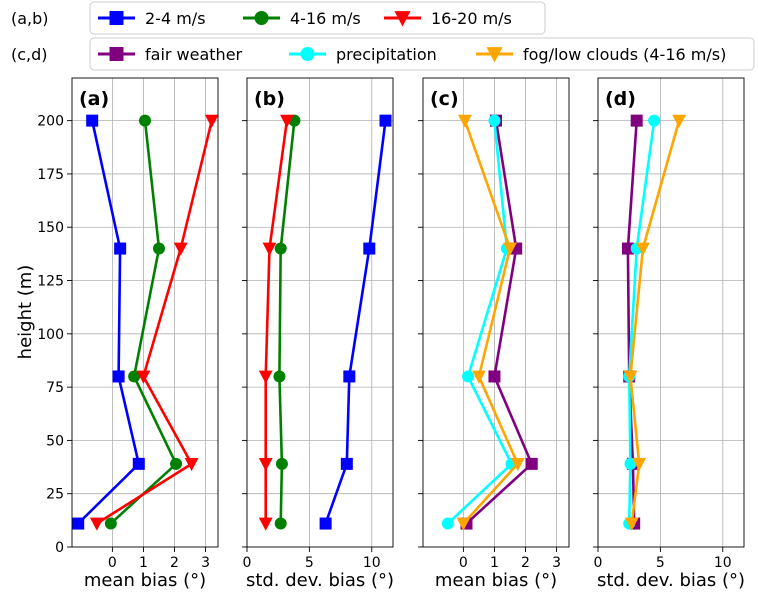 The width and height of the screenshot is (758, 597). I want to click on legend-label: 16-20 m/s, so click(471, 18).